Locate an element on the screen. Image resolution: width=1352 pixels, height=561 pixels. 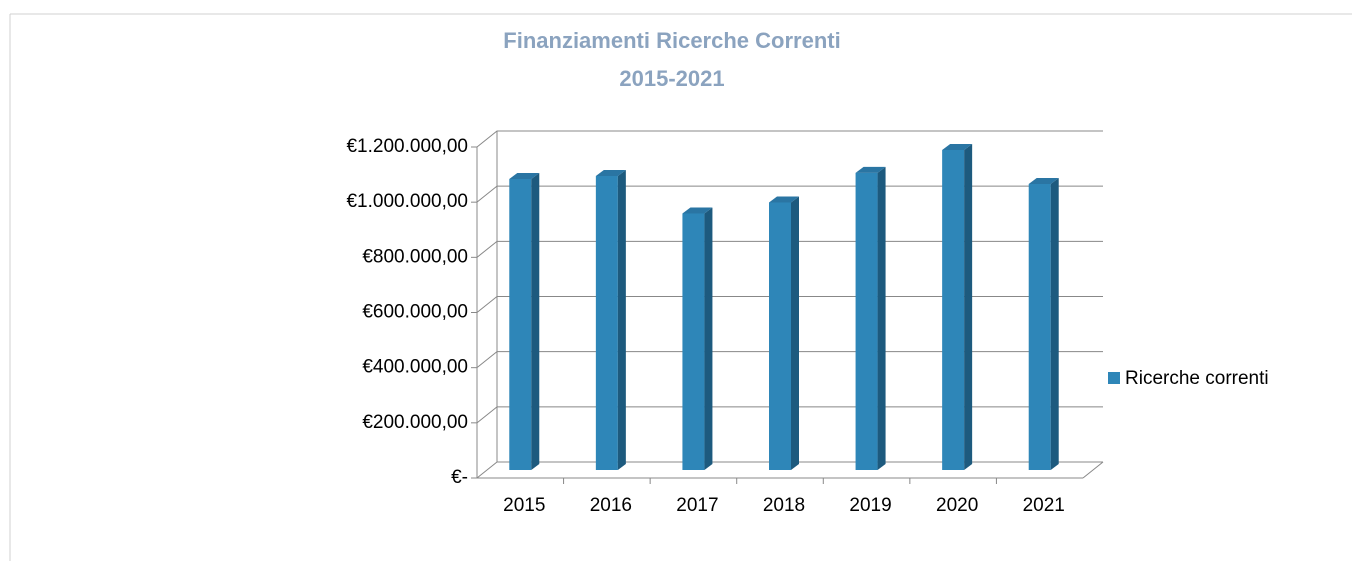
chart-subtitle: 2015-2021 is located at coordinates (671, 78).